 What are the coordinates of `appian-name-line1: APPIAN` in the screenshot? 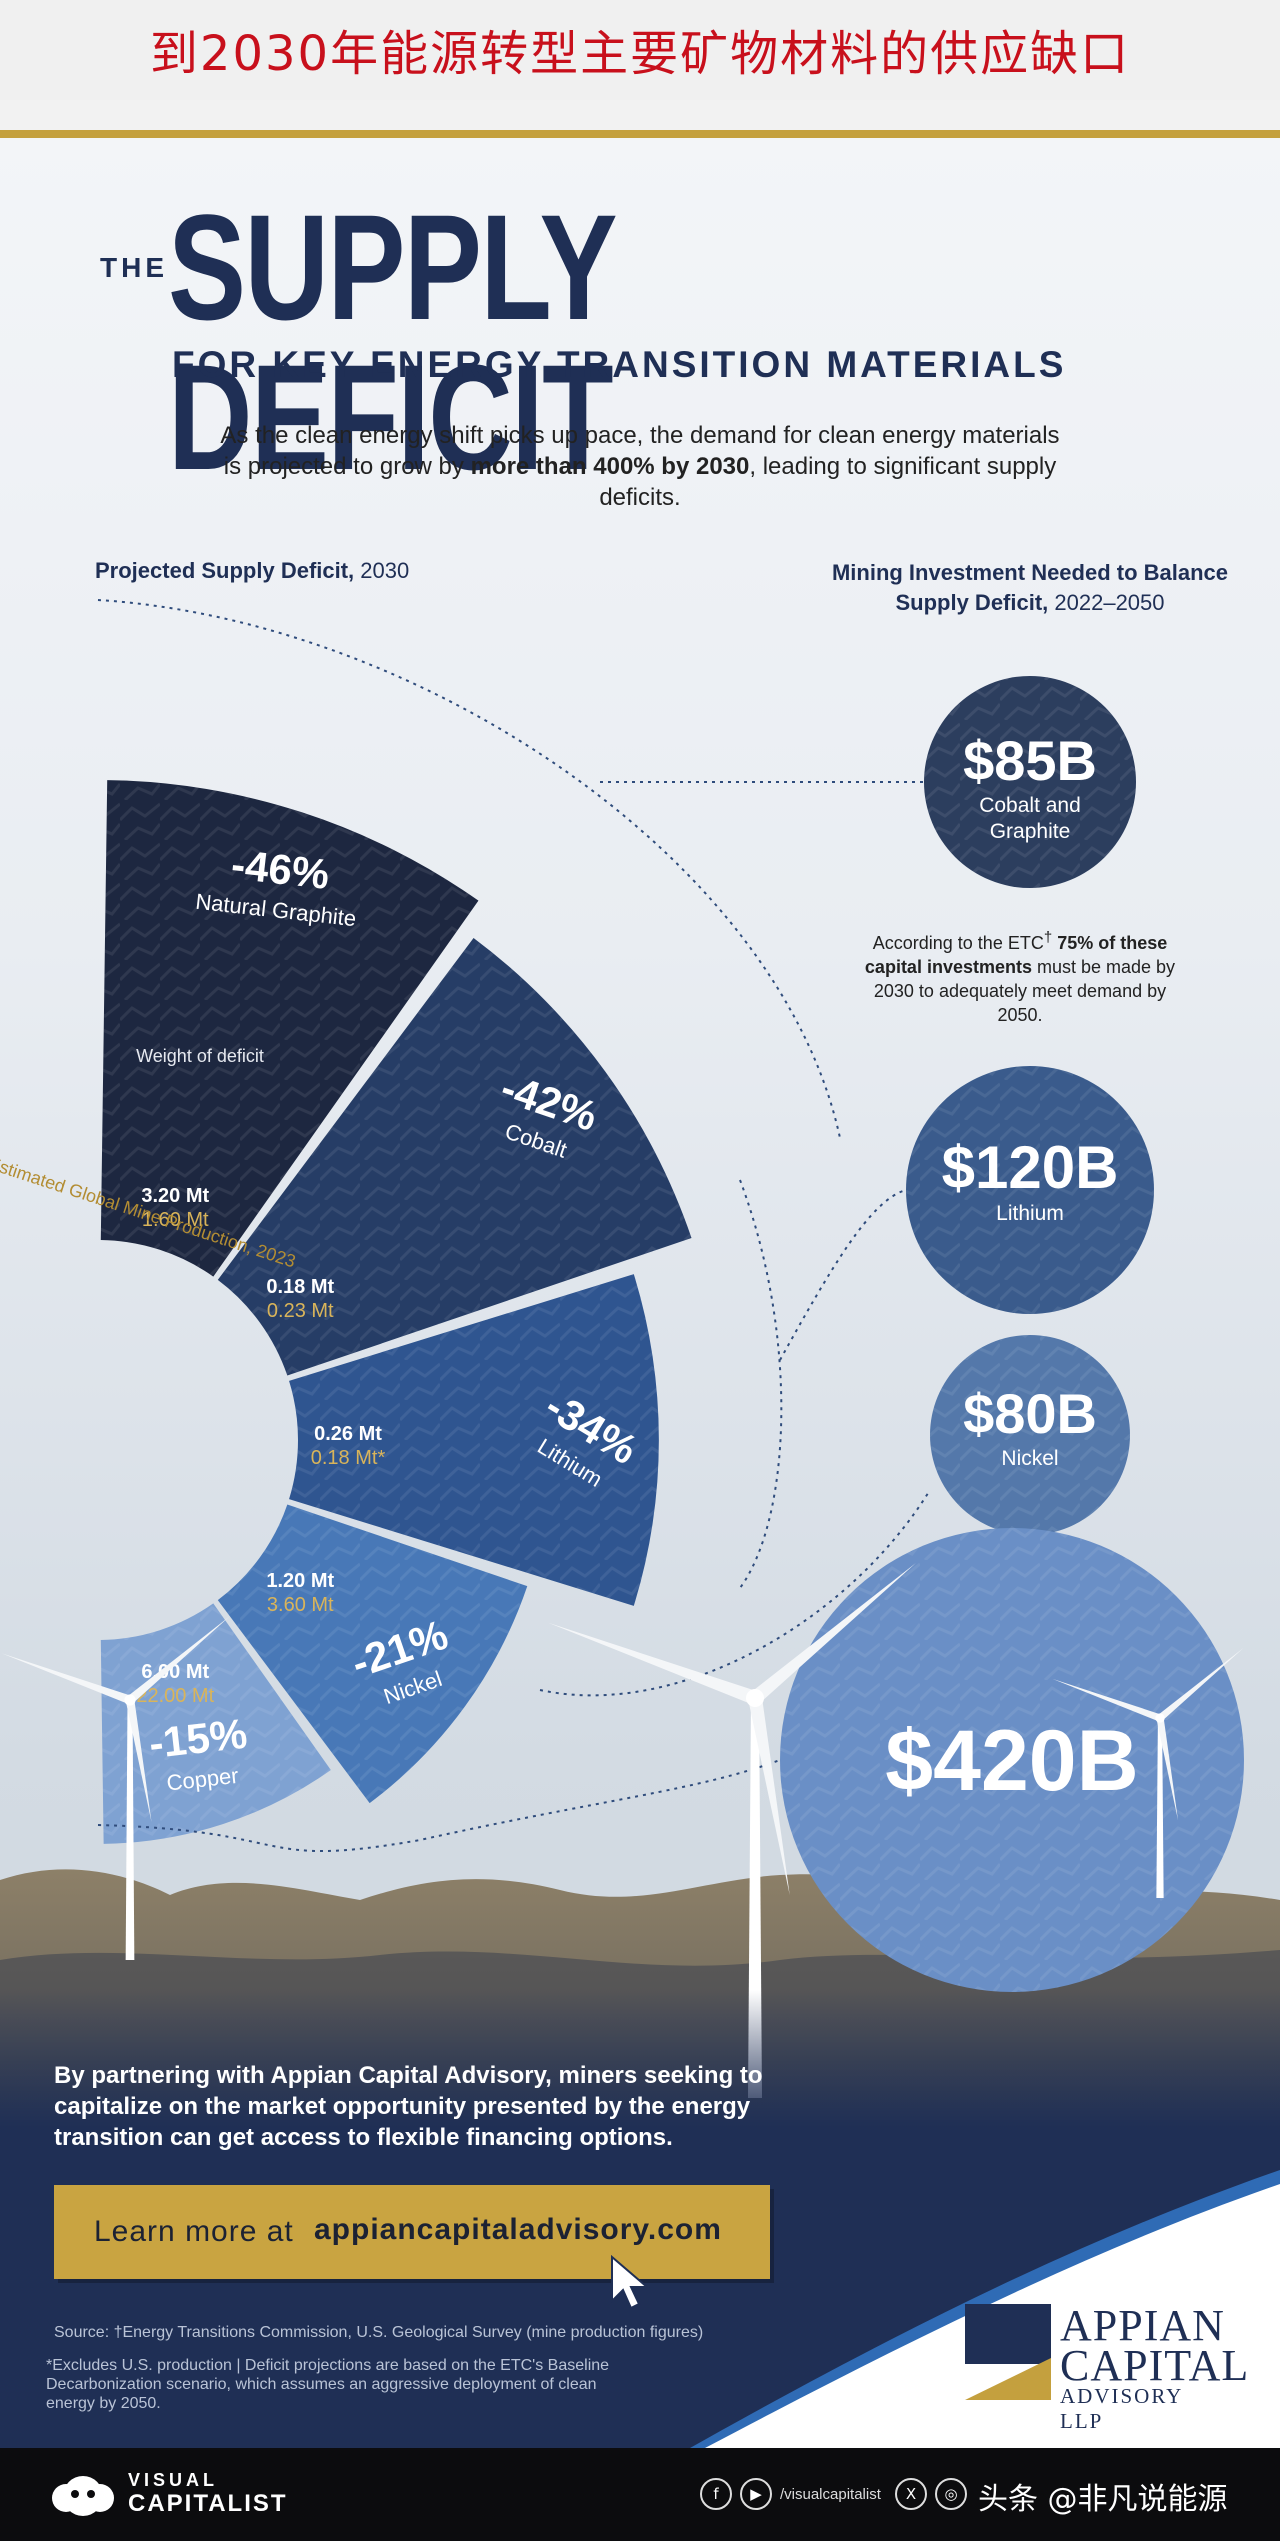 It's located at (1142, 2325).